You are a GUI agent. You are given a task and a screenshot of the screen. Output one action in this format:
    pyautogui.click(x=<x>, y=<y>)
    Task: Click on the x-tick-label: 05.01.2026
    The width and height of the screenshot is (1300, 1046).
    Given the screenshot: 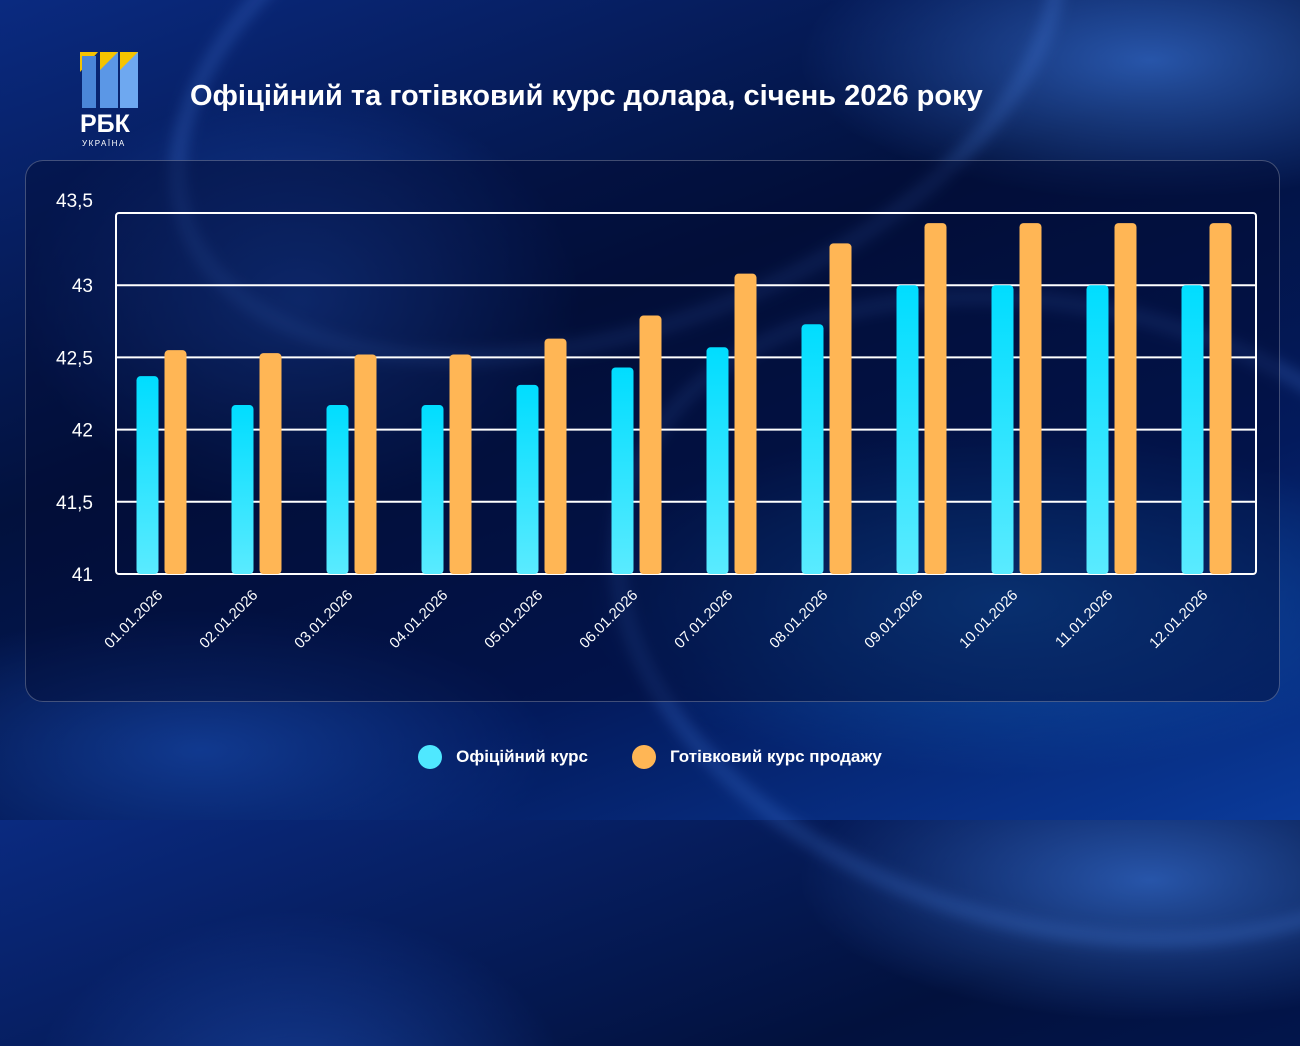 What is the action you would take?
    pyautogui.click(x=513, y=619)
    